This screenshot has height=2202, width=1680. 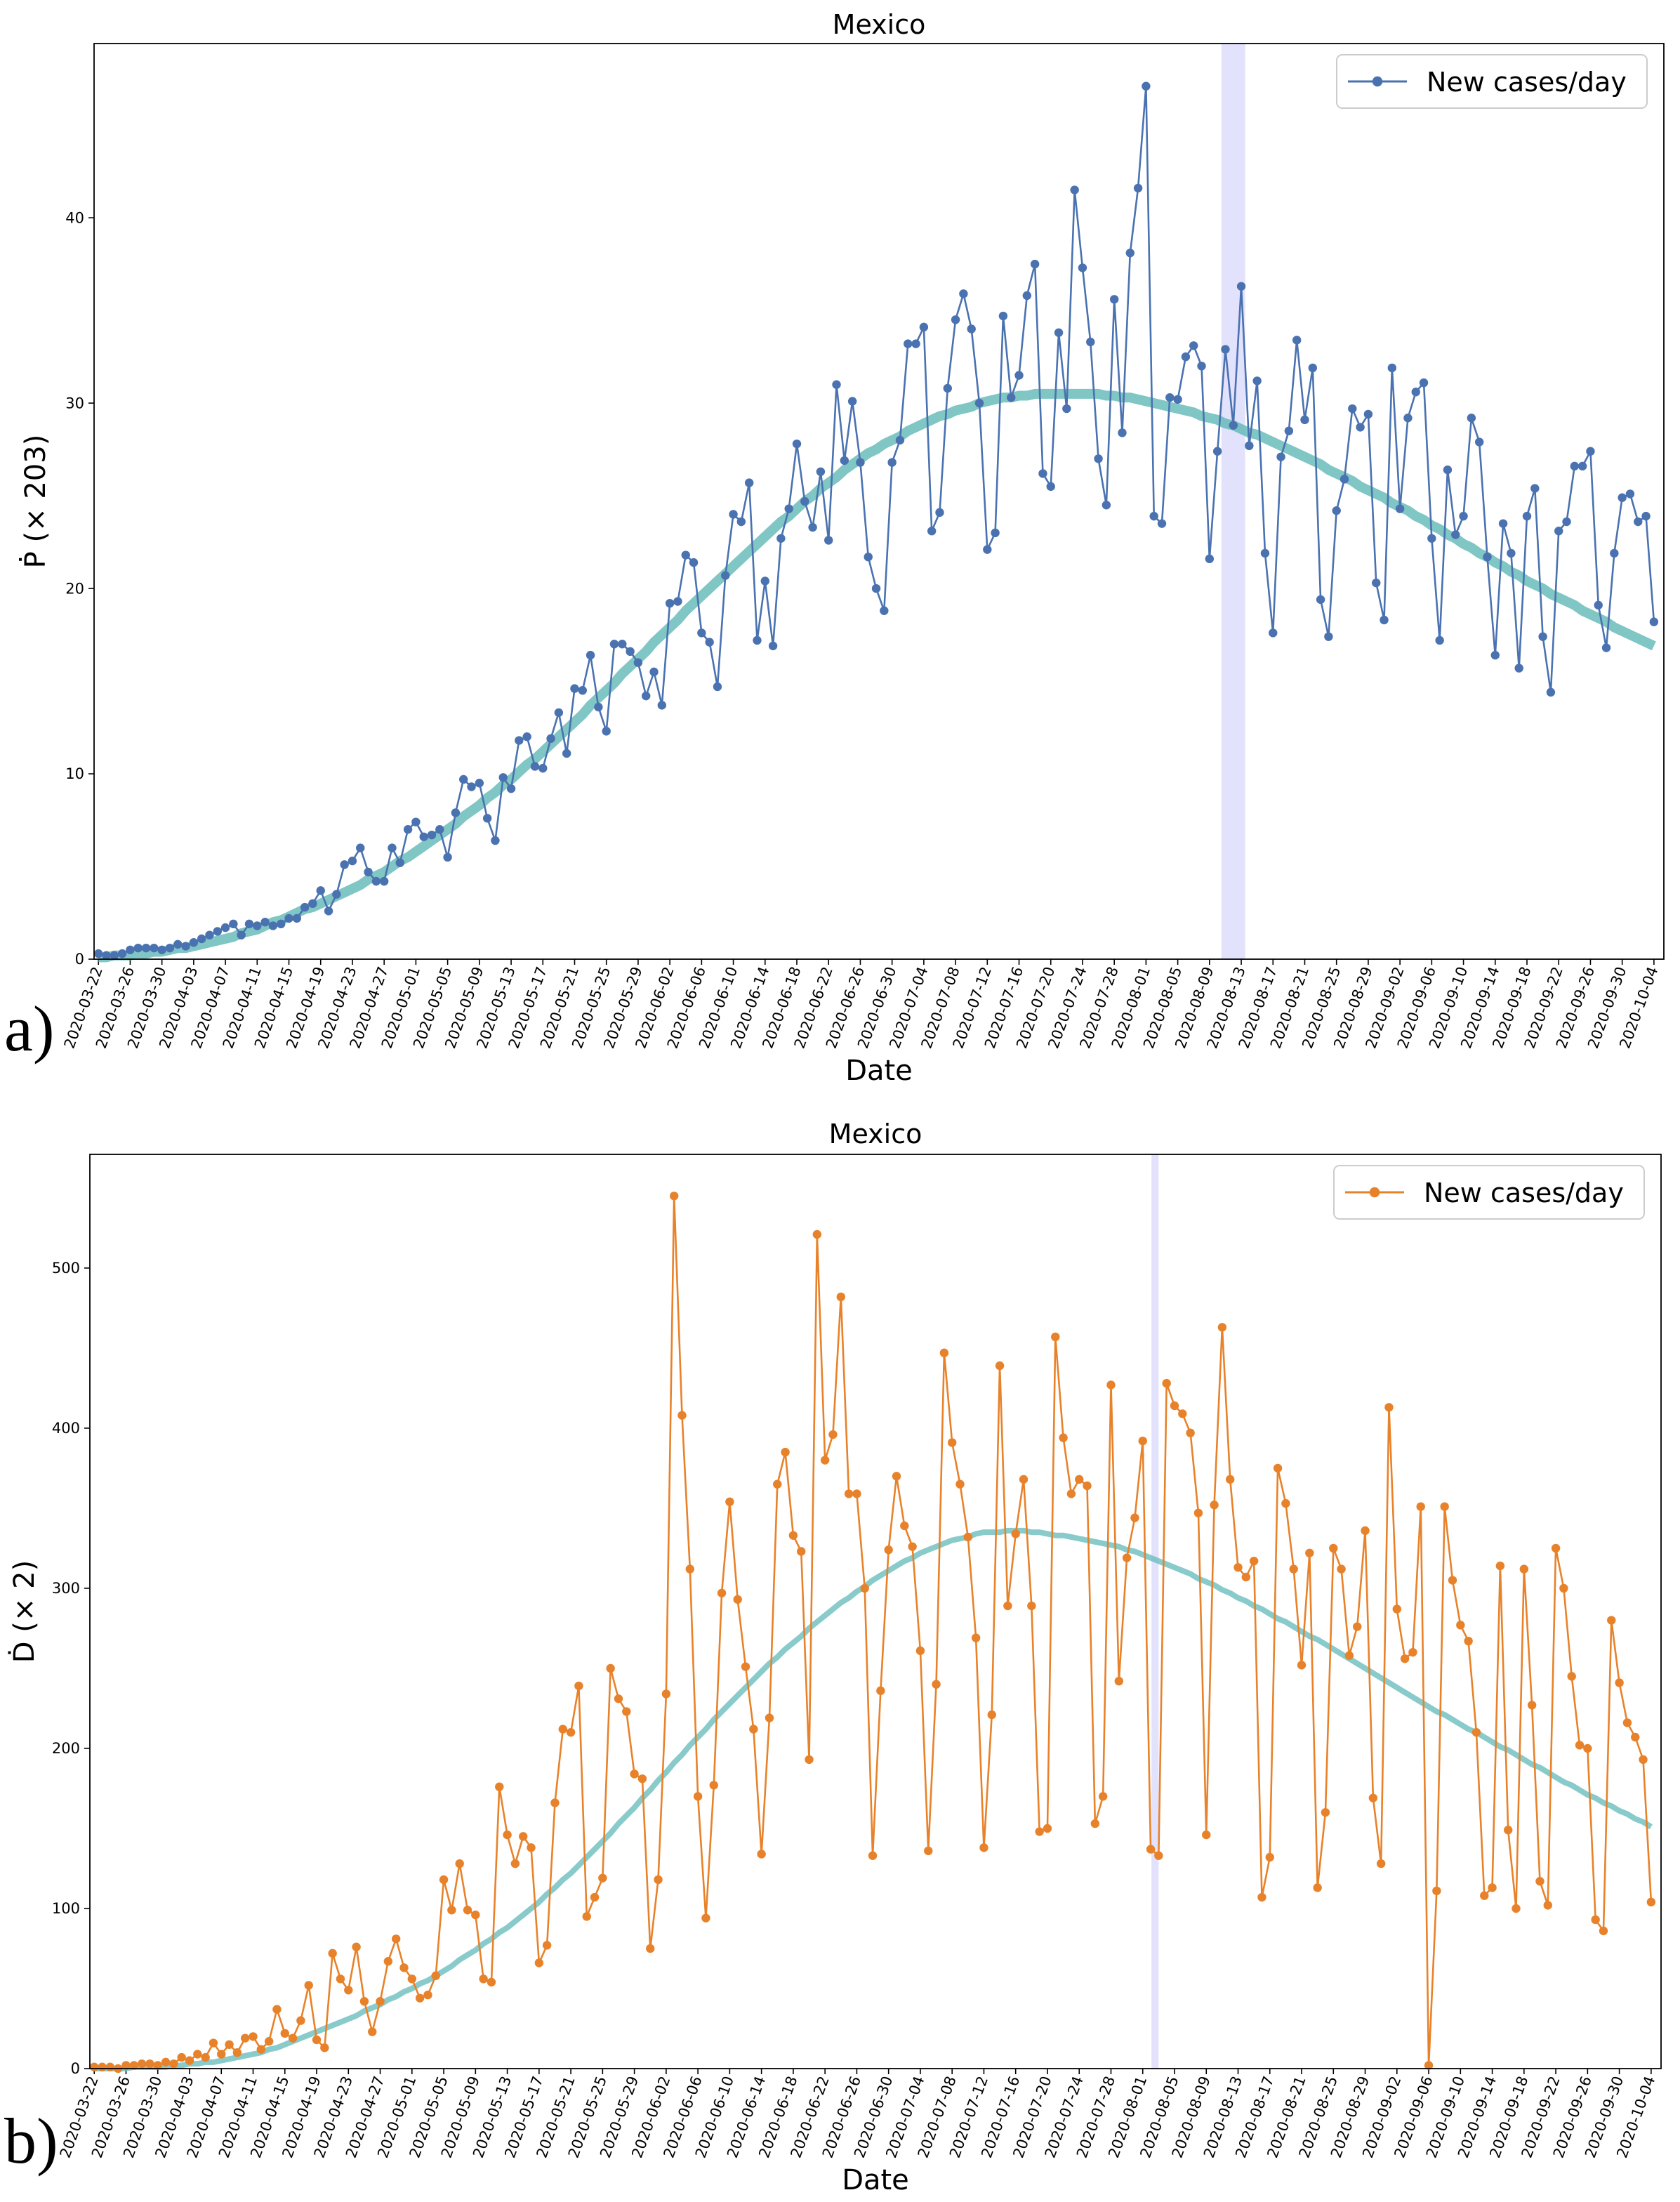 I want to click on y-tick-label: 400, so click(x=66, y=1428).